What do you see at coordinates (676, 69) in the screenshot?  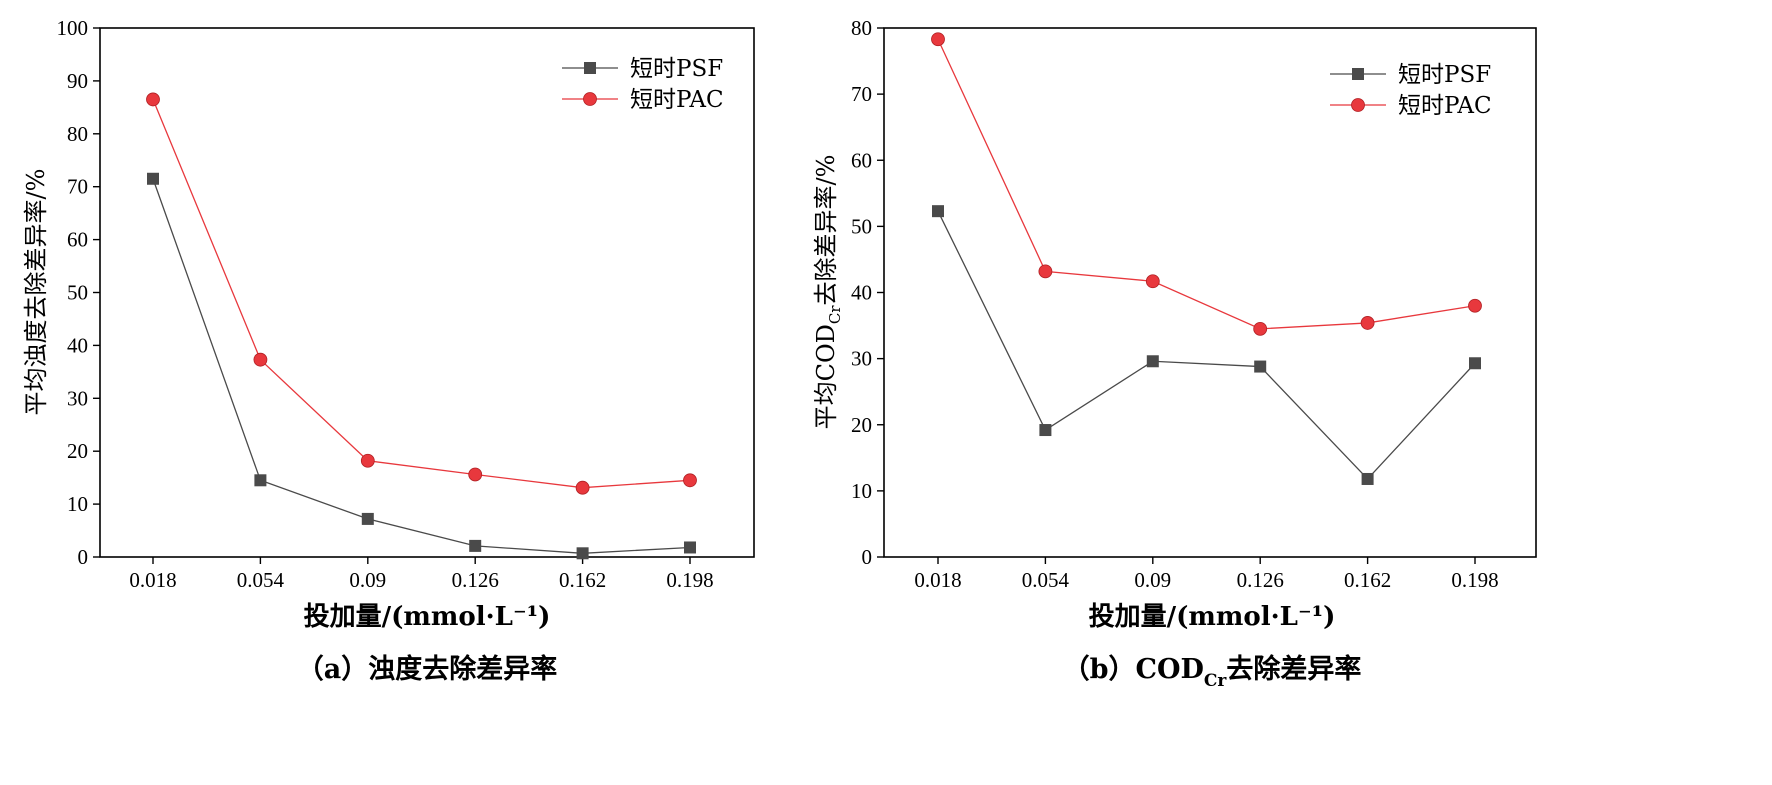 I see `chart-a-legend-label-psf: 短时PSF` at bounding box center [676, 69].